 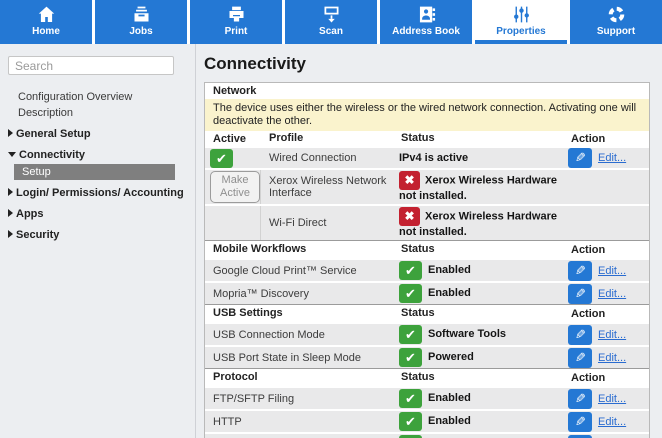 I want to click on page-title: Connectivity, so click(x=255, y=63).